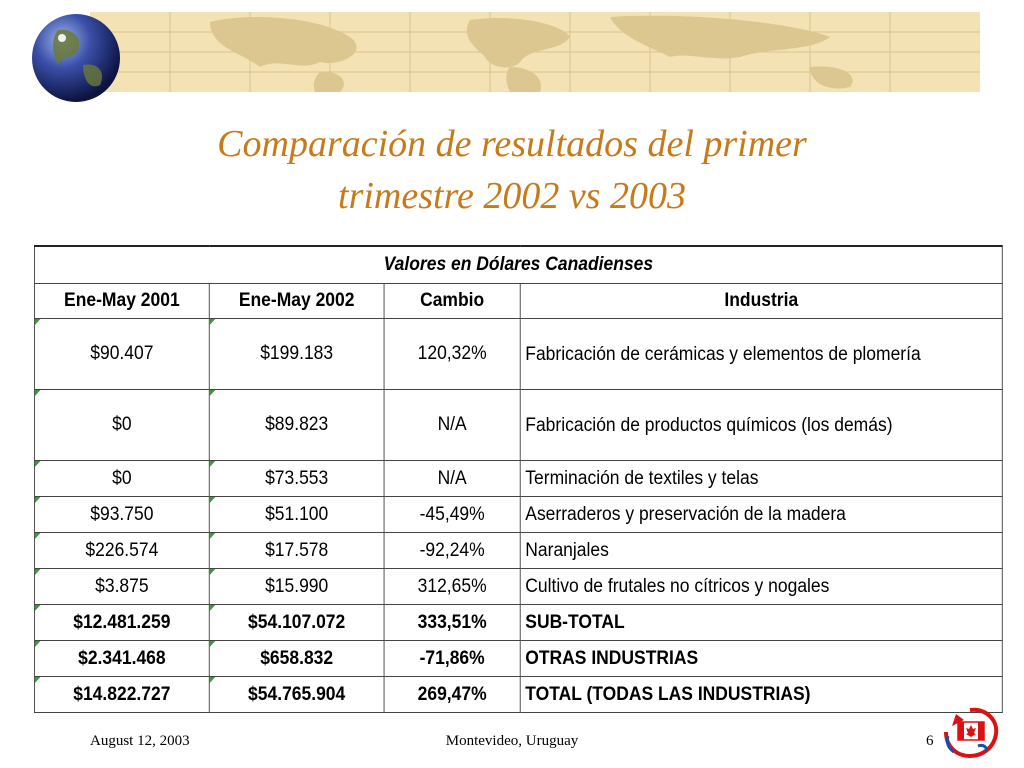  Describe the element at coordinates (761, 622) in the screenshot. I see `cell-industry: SUB-TOTAL` at that location.